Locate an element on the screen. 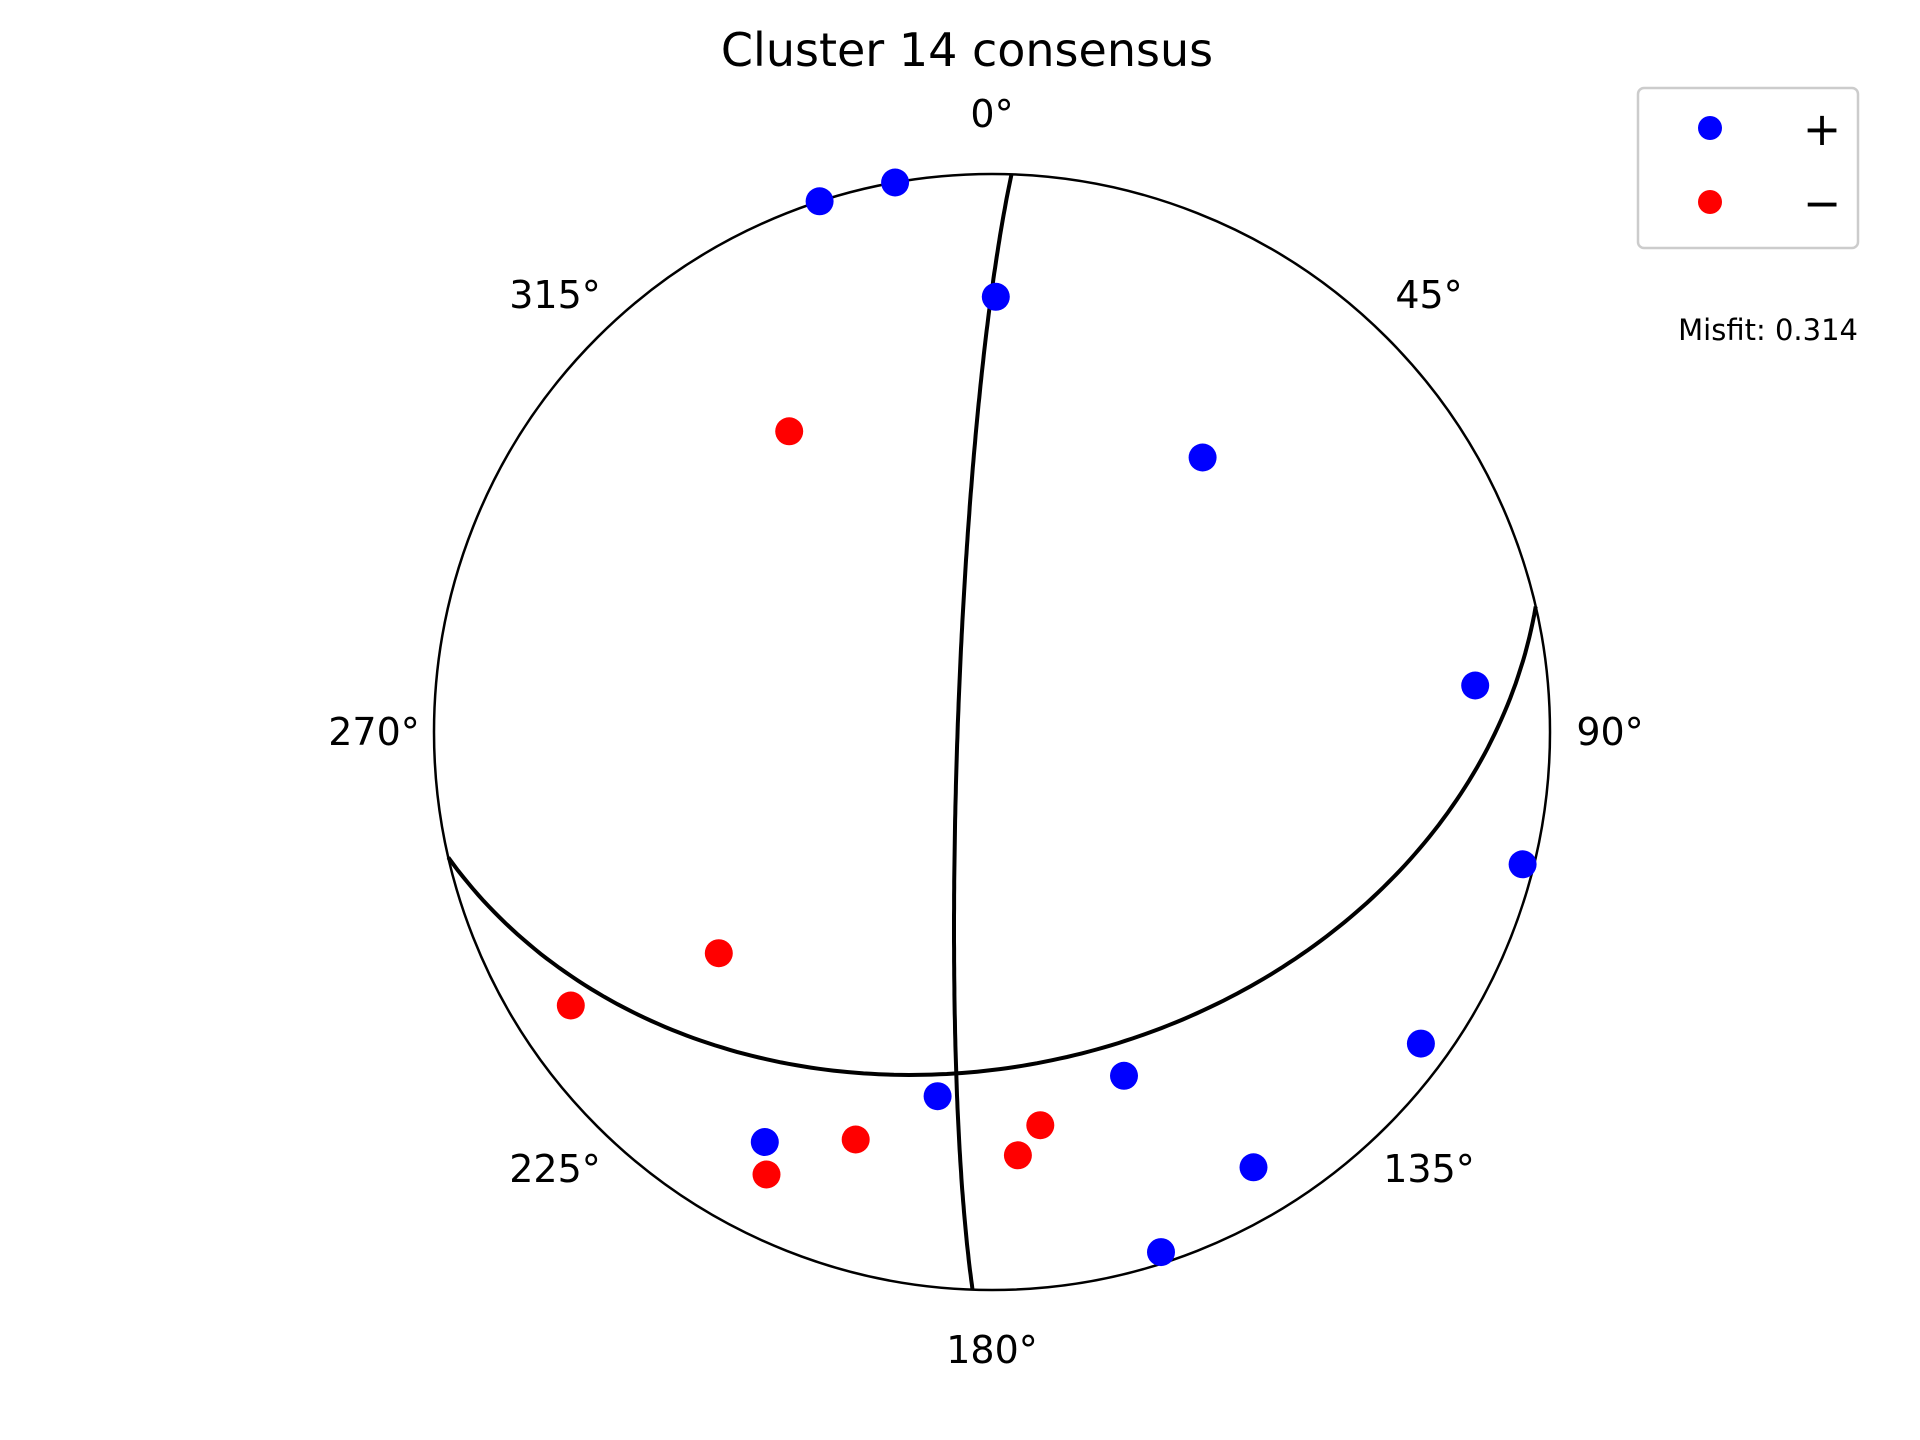  azimuth-label-180: 180° is located at coordinates (992, 1350).